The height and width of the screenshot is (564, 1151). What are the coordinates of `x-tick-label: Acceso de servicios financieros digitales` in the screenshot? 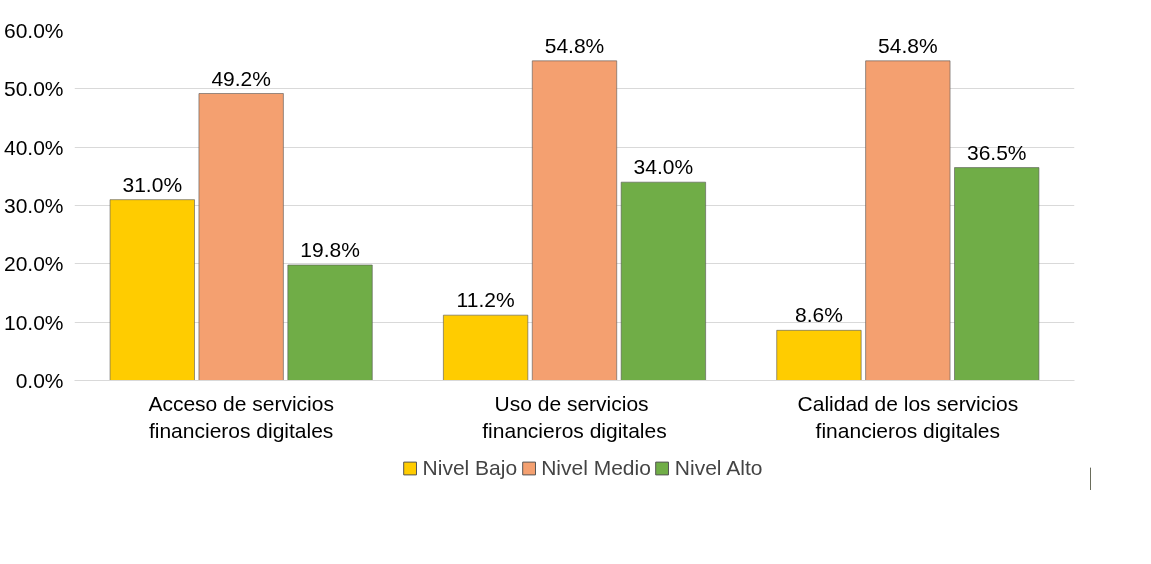 It's located at (241, 417).